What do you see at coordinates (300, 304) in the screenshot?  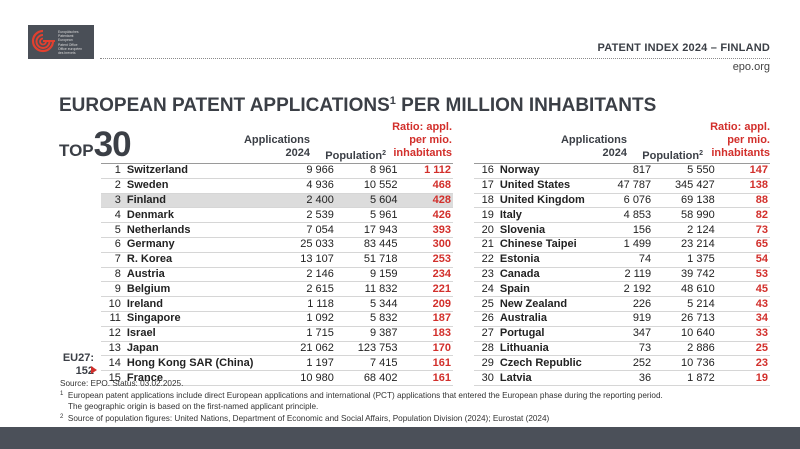 I see `applications-cell: 1 118` at bounding box center [300, 304].